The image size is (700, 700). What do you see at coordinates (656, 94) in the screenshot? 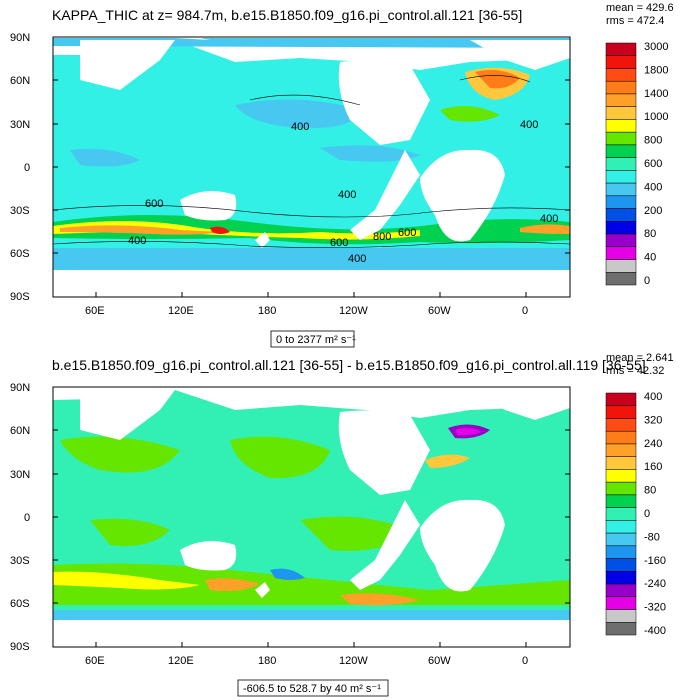
I see `colorbar-label: 1400` at bounding box center [656, 94].